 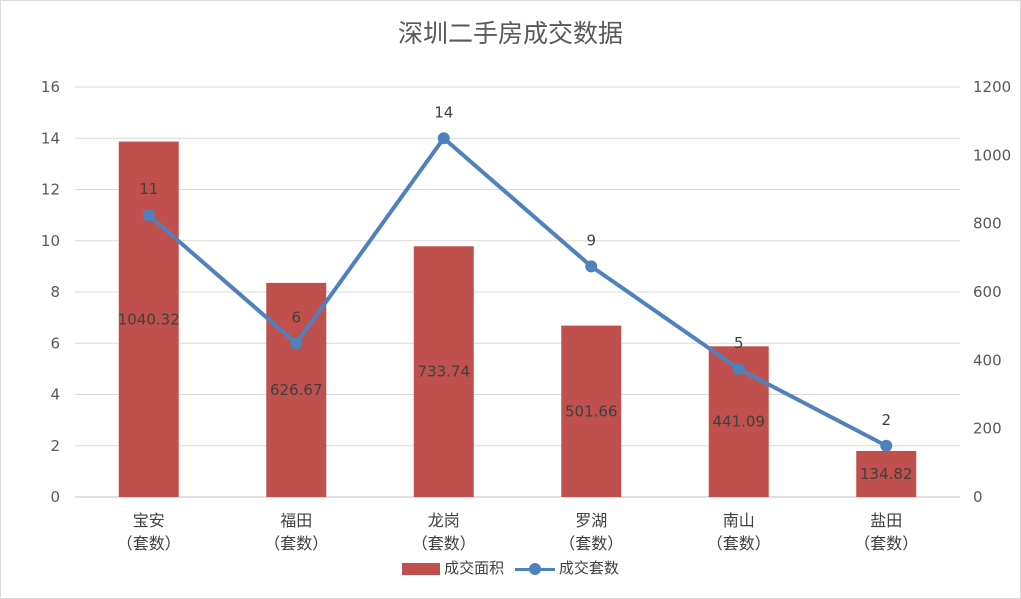 I want to click on left-axis-tick-label: 2, so click(x=55, y=446).